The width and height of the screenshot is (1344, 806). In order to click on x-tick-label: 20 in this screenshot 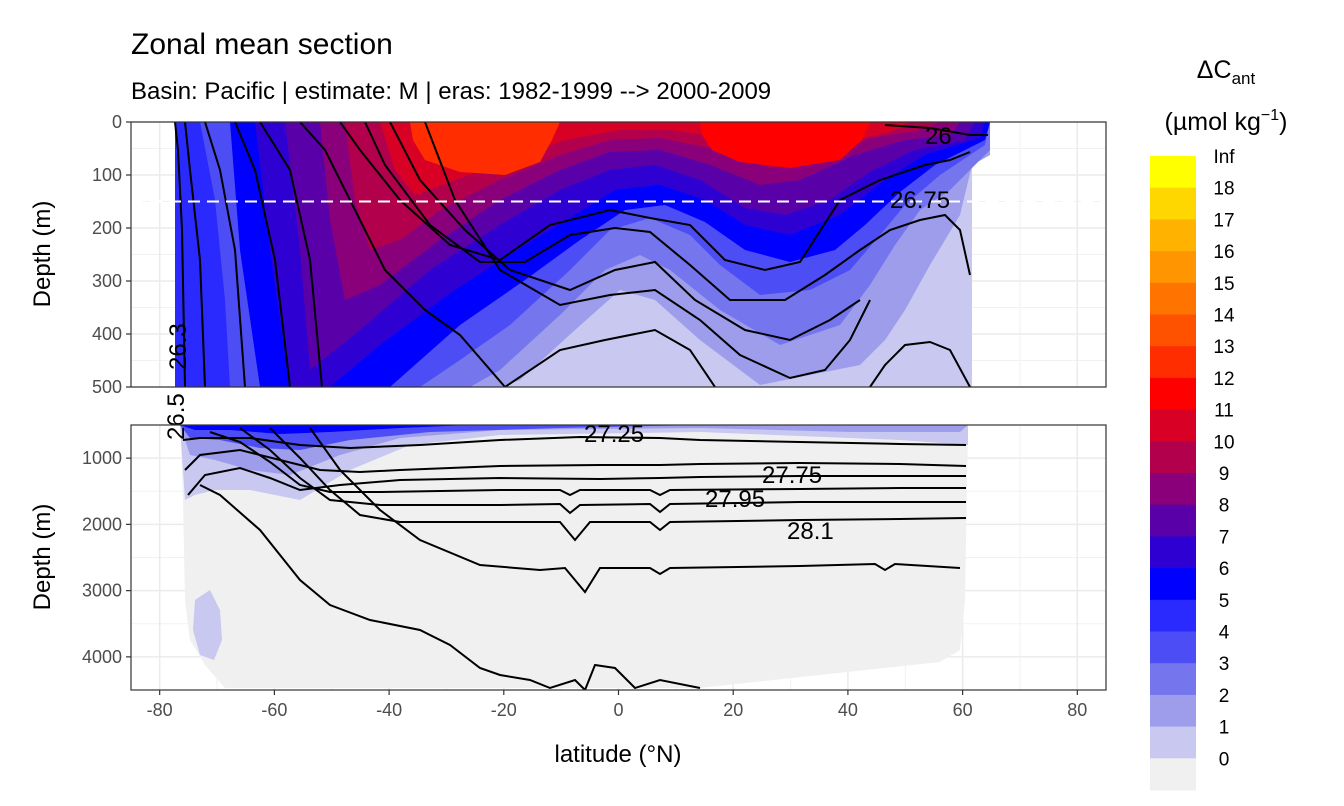, I will do `click(733, 710)`.